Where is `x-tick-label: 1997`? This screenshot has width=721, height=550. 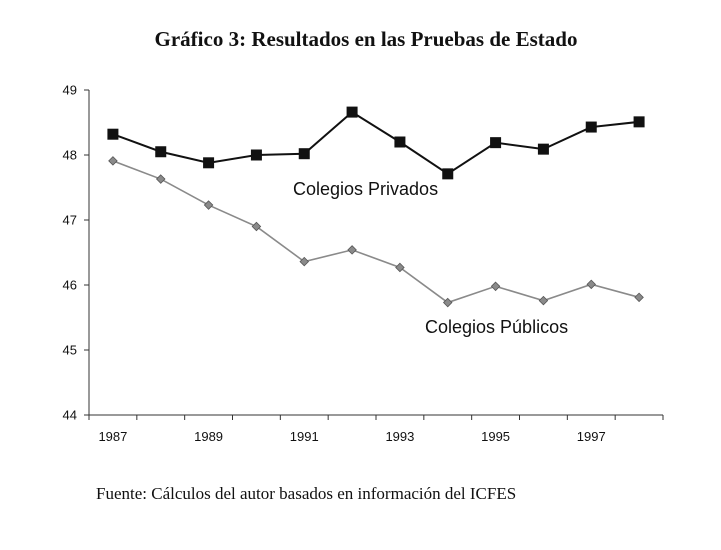 x-tick-label: 1997 is located at coordinates (591, 436).